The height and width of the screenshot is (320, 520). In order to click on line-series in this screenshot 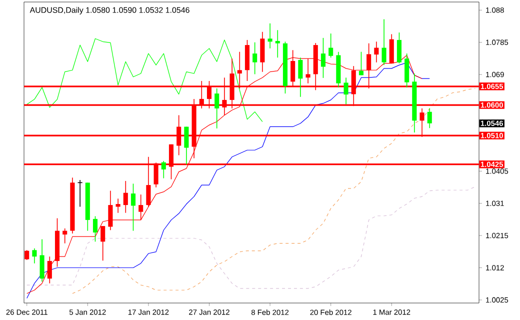, I will do `click(144, 80)`.